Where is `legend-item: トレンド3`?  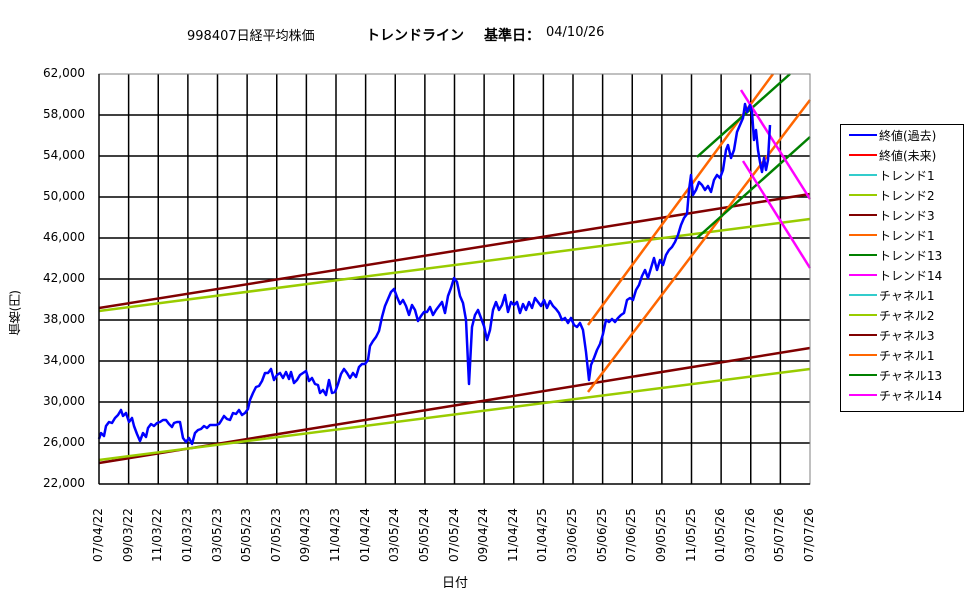
legend-item: トレンド3 is located at coordinates (892, 215).